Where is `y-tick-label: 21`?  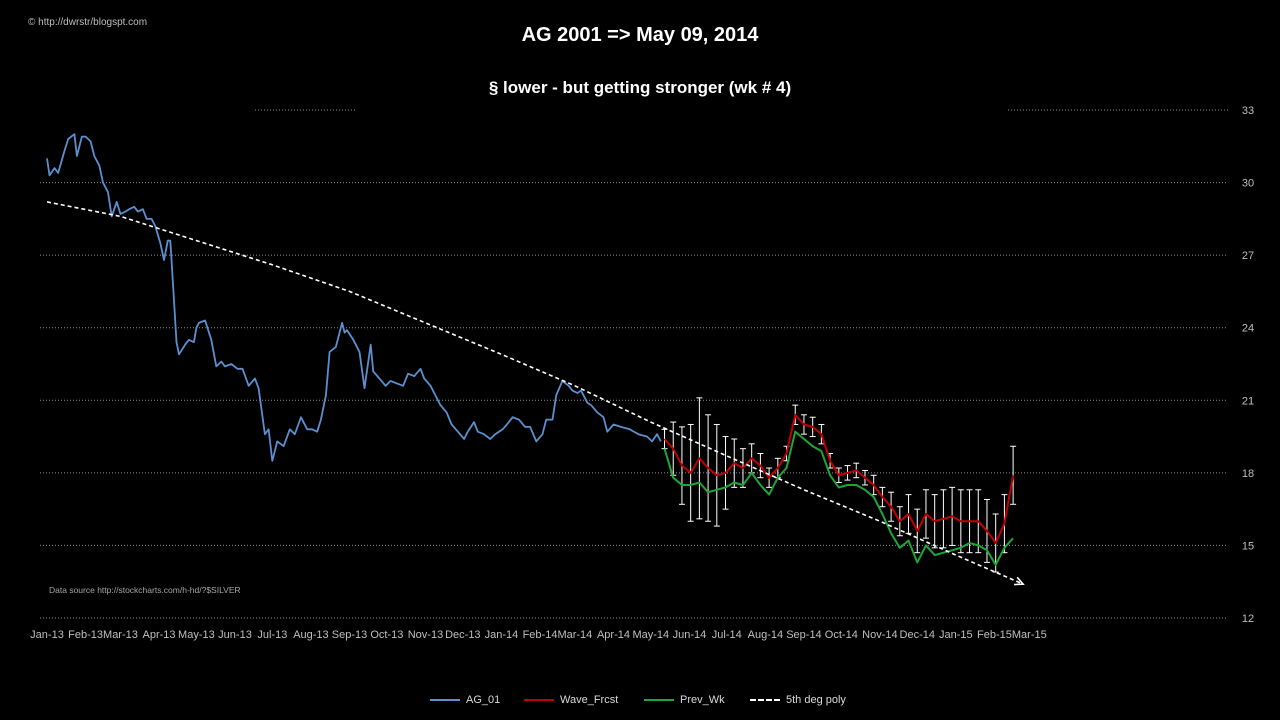
y-tick-label: 21 is located at coordinates (1248, 401).